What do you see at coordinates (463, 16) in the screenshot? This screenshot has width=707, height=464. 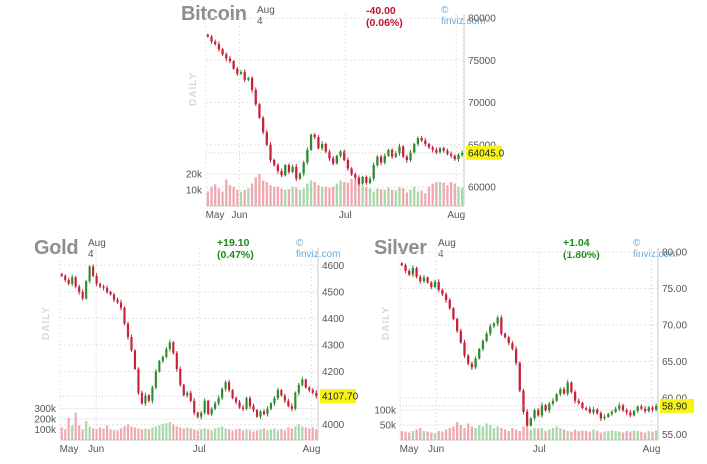 I see `source-link-bitcoin: © finviz.com` at bounding box center [463, 16].